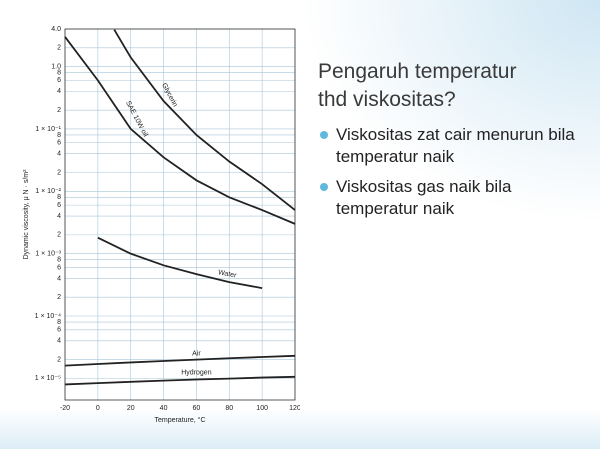 This screenshot has height=449, width=600. Describe the element at coordinates (179, 420) in the screenshot. I see `x-axis-label: Temperature, °C` at that location.